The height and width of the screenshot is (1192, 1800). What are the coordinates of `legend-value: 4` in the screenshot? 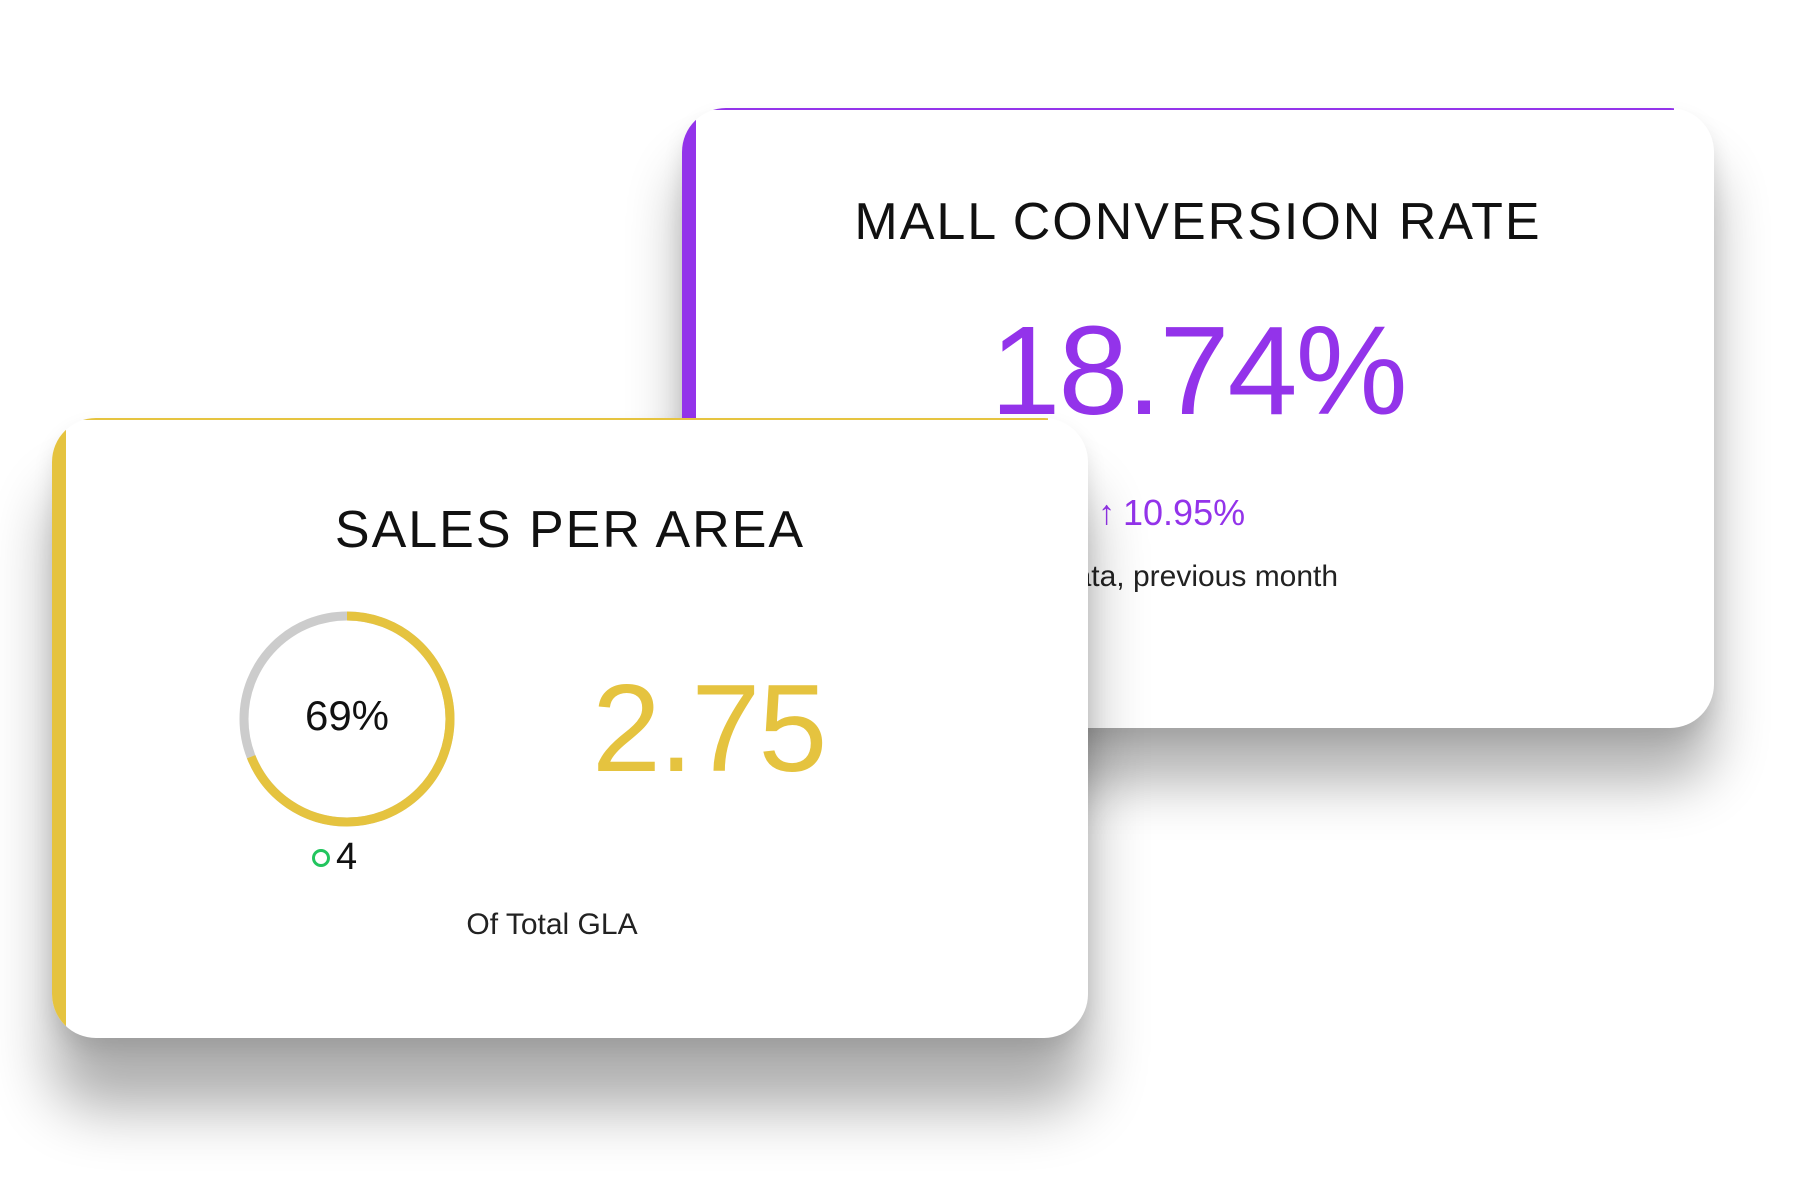 It's located at (347, 857).